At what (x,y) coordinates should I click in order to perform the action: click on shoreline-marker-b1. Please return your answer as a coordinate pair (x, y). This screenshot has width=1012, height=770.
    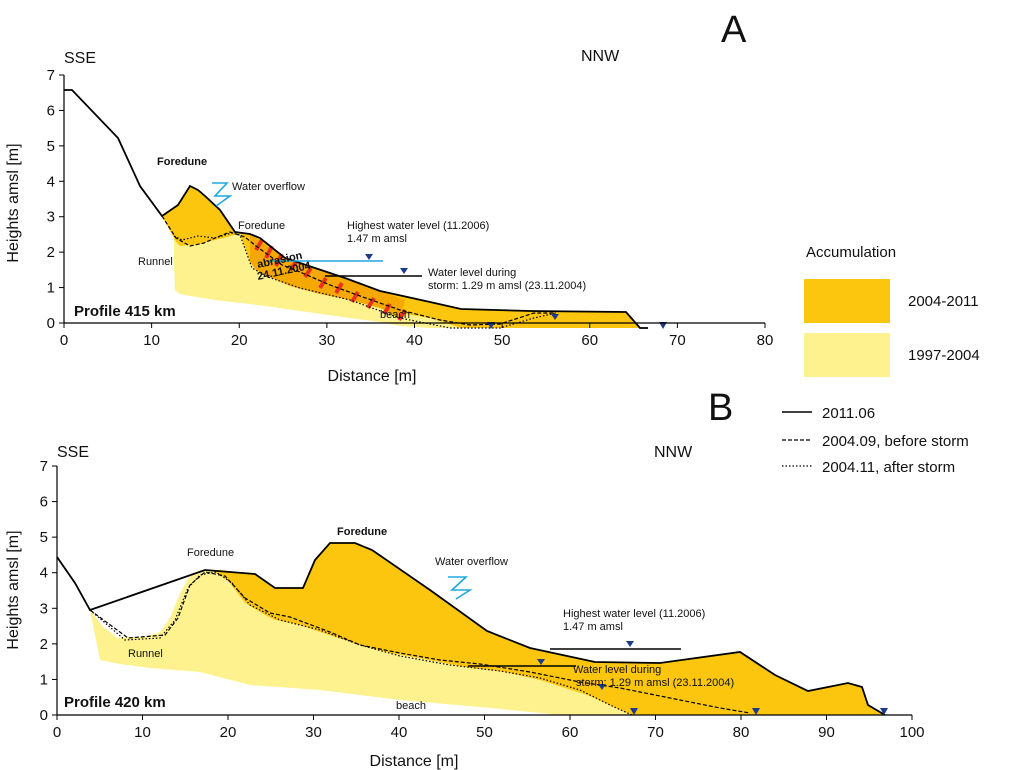
    Looking at the image, I should click on (602, 687).